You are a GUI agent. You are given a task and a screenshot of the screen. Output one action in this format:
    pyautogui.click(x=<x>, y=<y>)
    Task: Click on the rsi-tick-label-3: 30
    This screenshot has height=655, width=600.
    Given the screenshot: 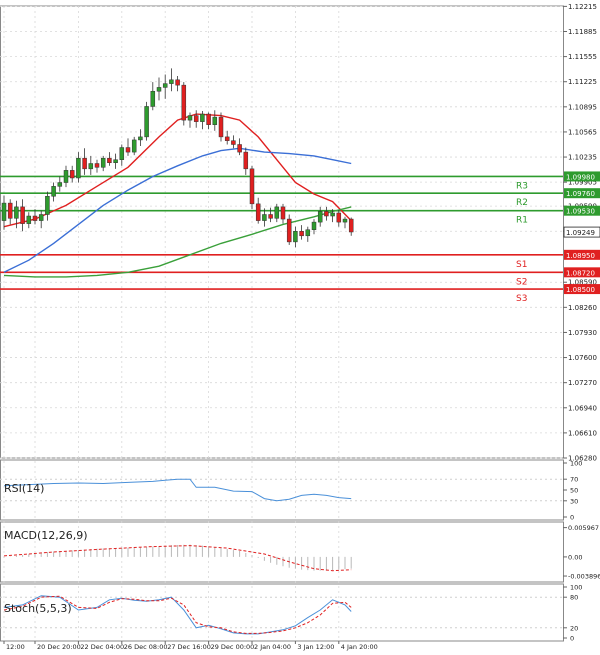 What is the action you would take?
    pyautogui.click(x=574, y=501)
    